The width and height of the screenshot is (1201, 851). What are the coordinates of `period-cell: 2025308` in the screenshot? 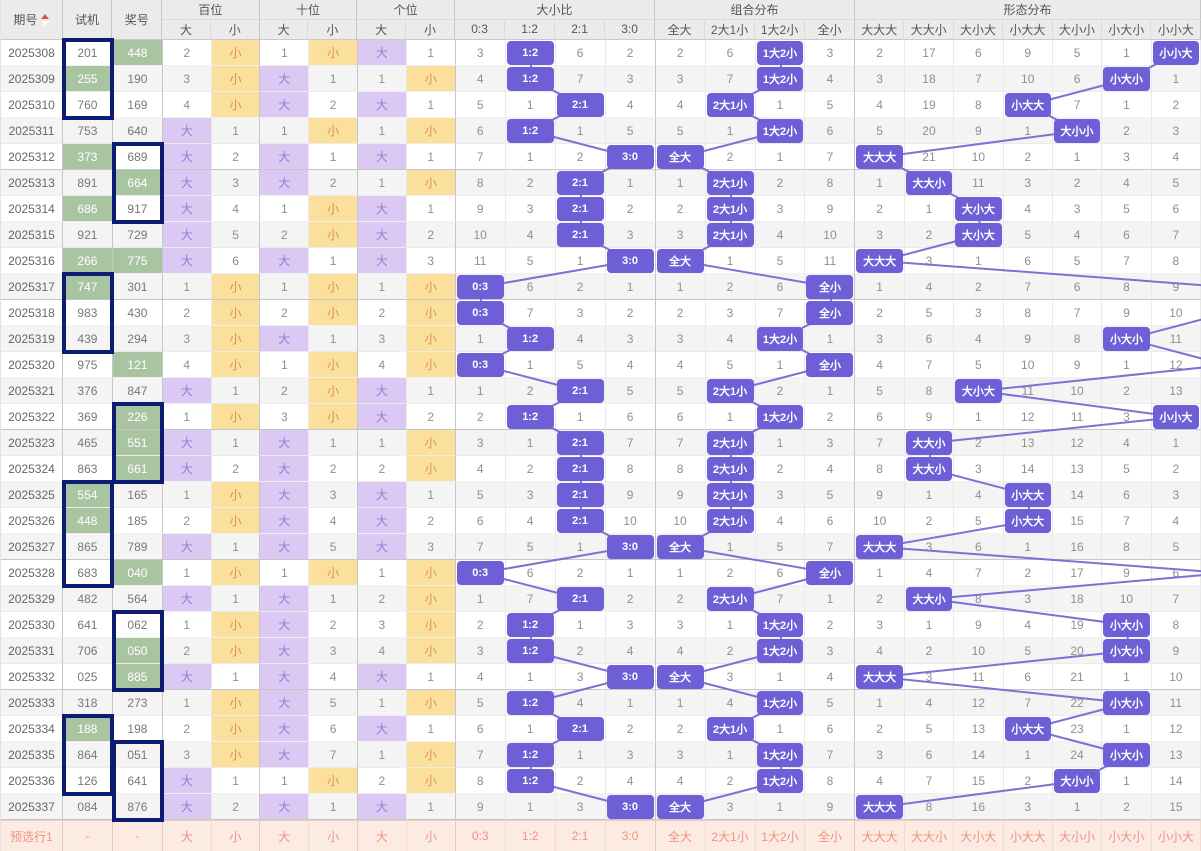 It's located at (32, 53).